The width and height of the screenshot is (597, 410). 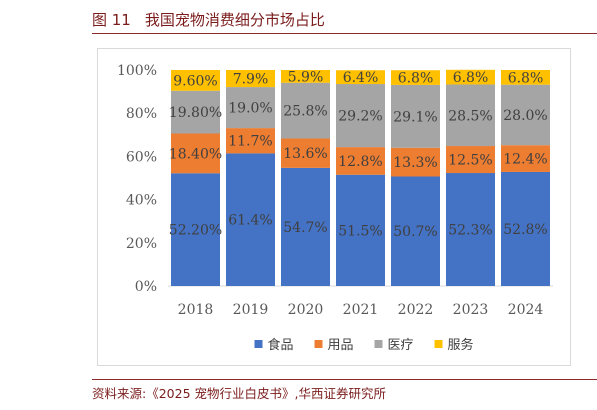 What do you see at coordinates (146, 287) in the screenshot?
I see `y-tick-label: 0%` at bounding box center [146, 287].